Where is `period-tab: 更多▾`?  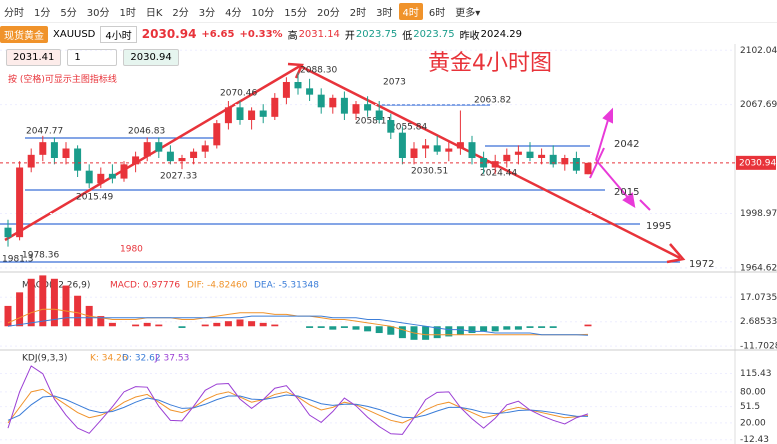 period-tab: 更多▾ is located at coordinates (468, 13).